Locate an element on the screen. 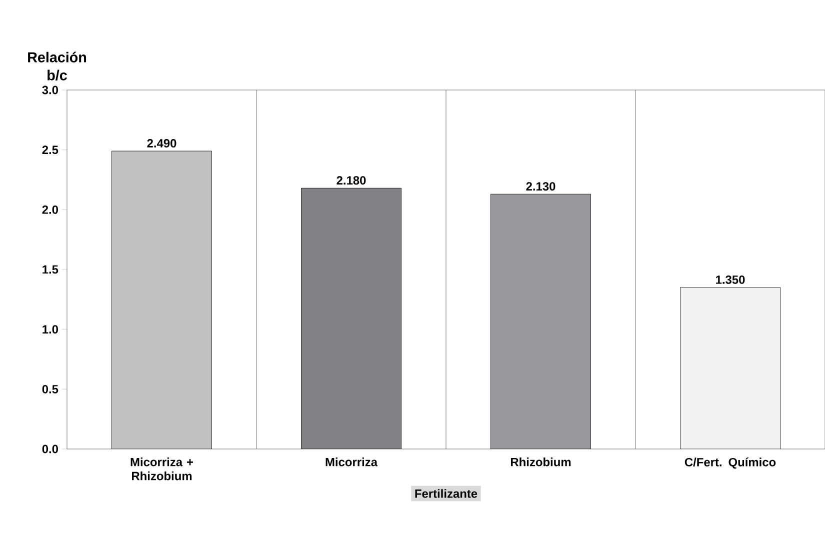 The width and height of the screenshot is (825, 534). y-tick-label: 3.0 is located at coordinates (50, 90).